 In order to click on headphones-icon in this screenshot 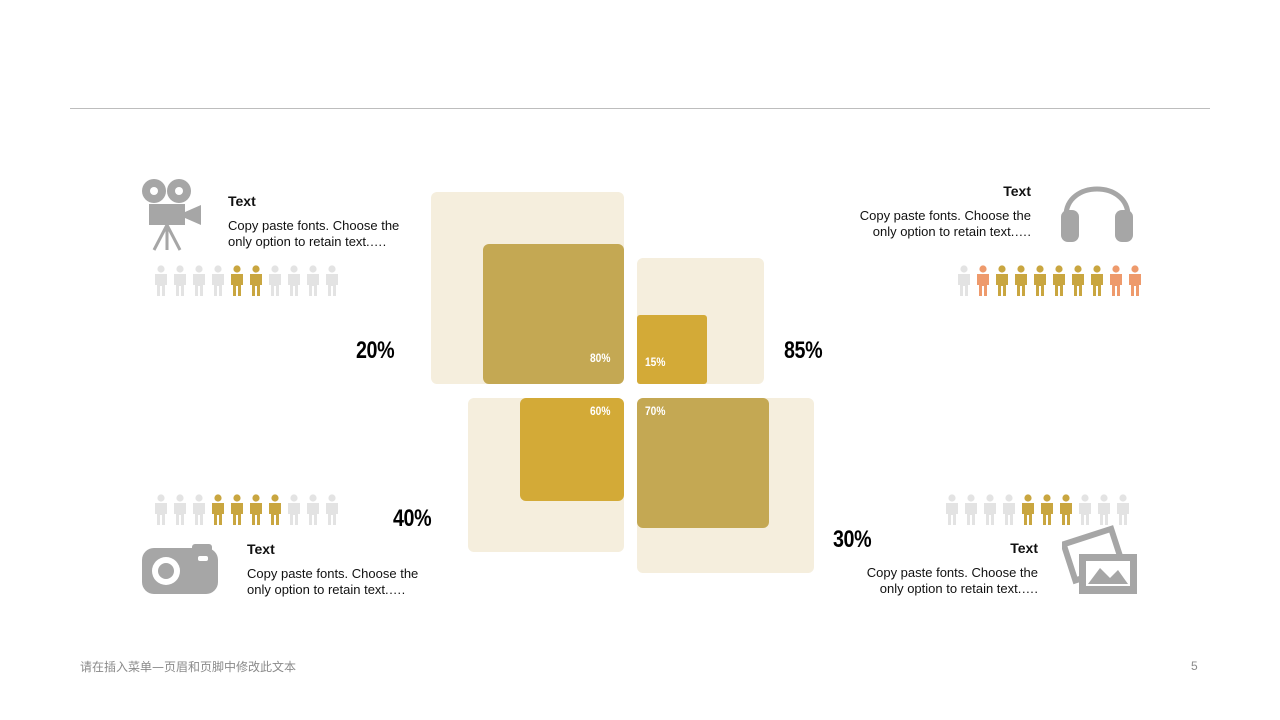, I will do `click(1097, 207)`.